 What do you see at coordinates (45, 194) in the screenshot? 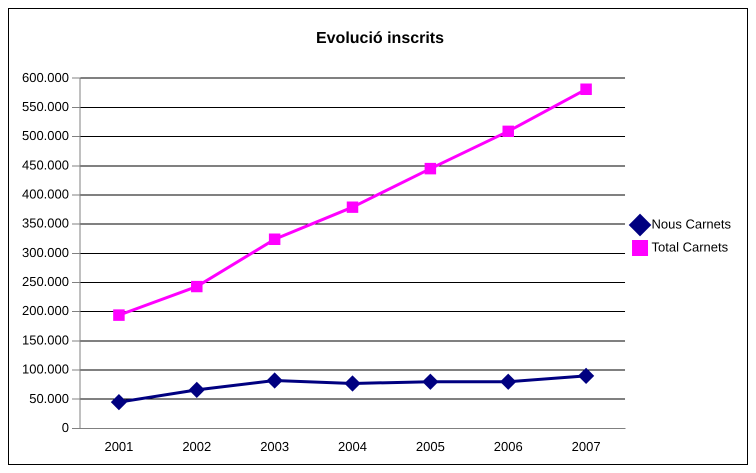
I see `y-tick-label: 400.000` at bounding box center [45, 194].